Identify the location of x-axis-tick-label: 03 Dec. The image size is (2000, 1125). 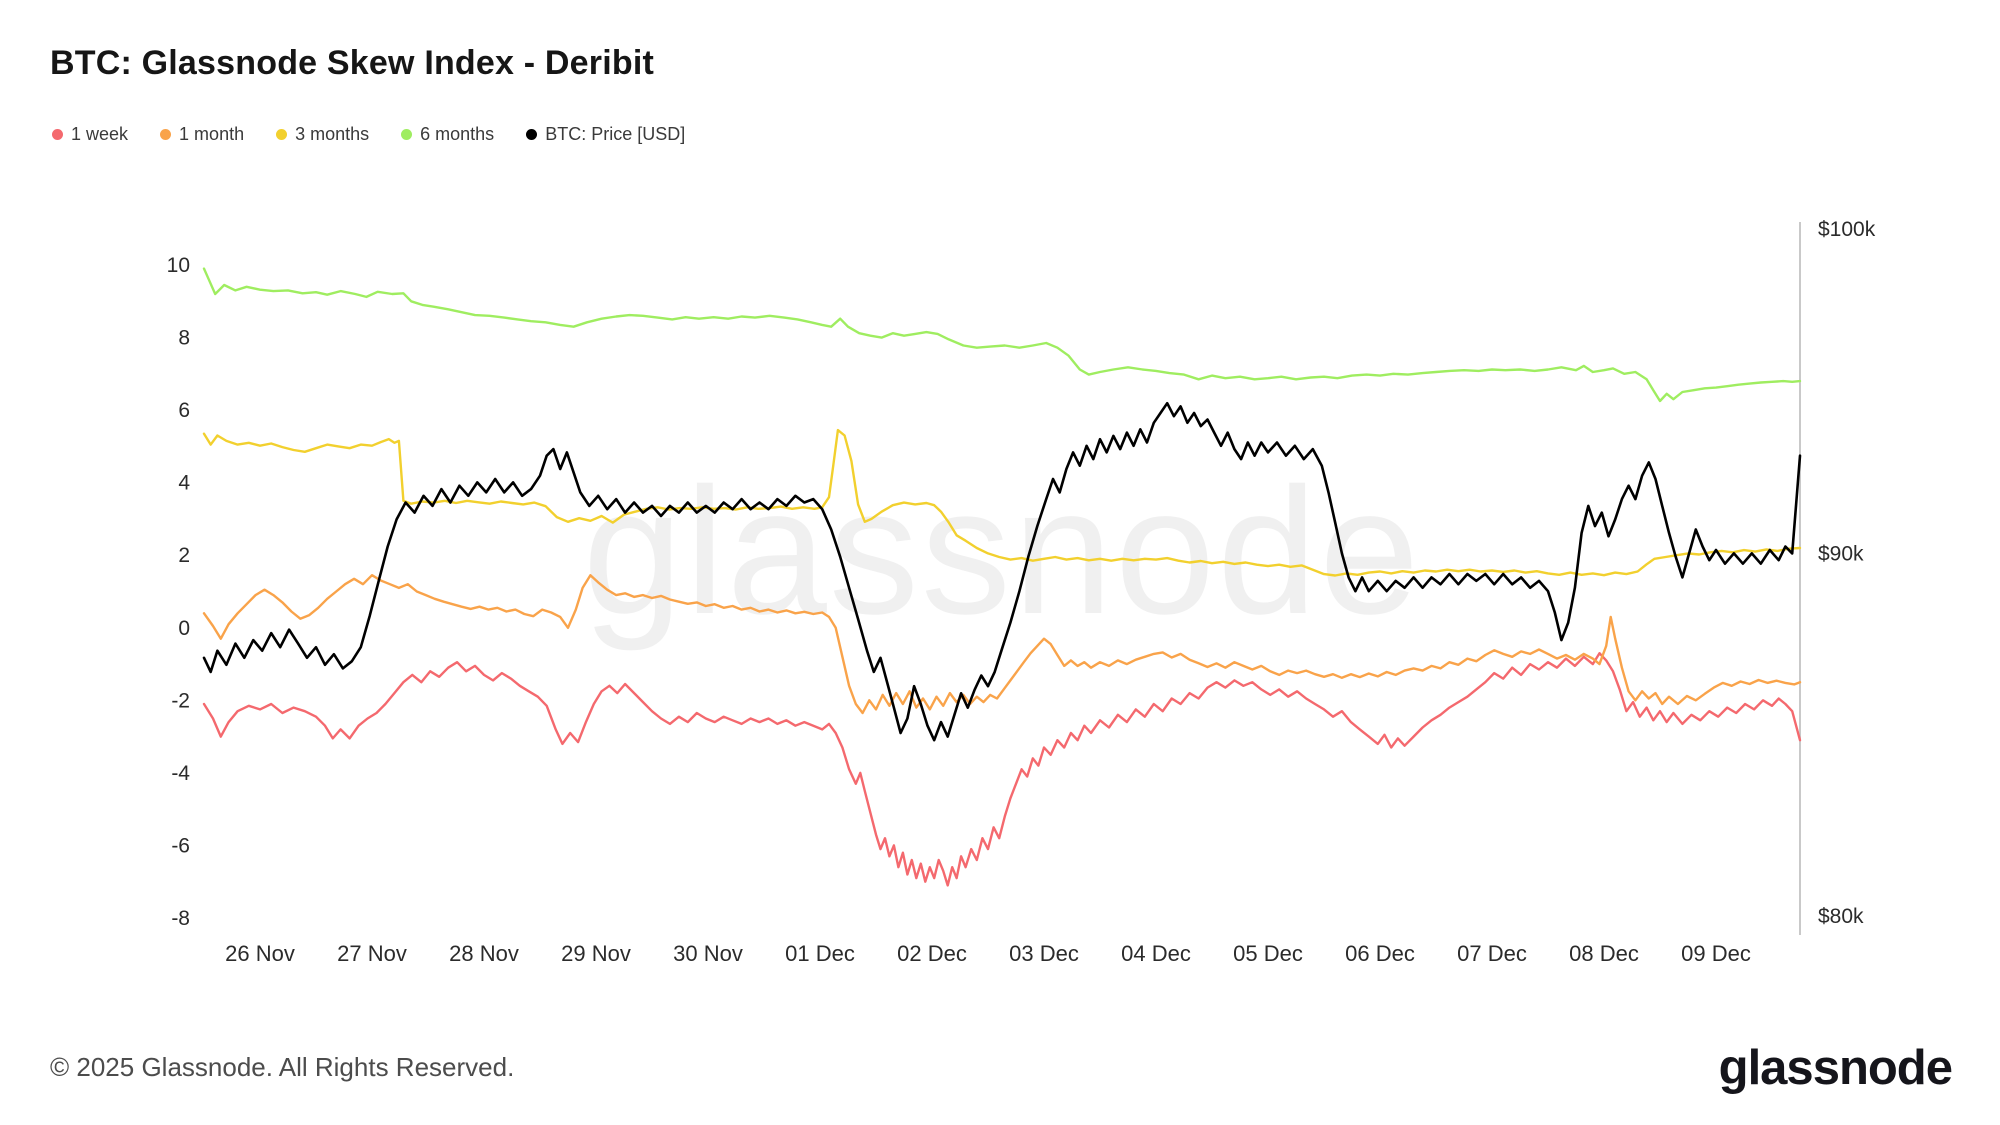
(1044, 953).